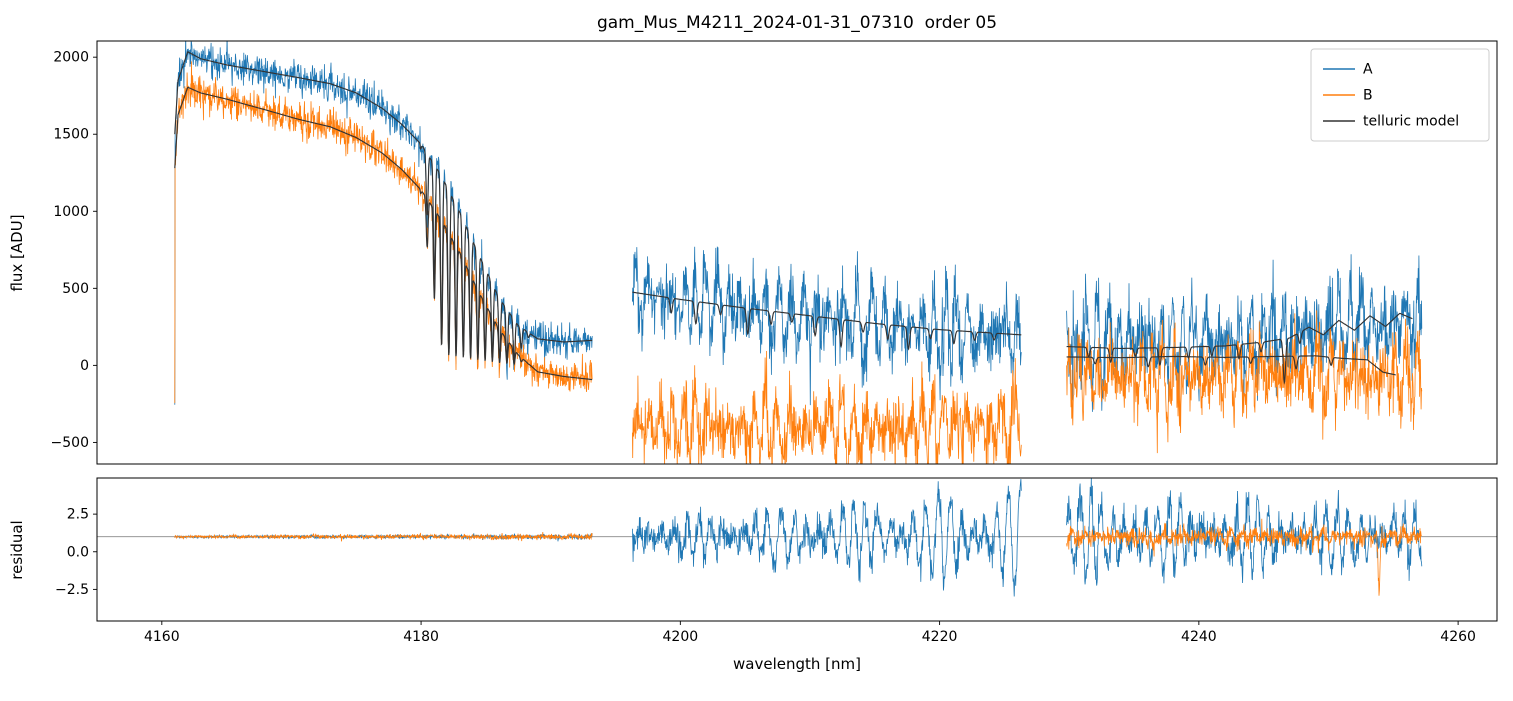  I want to click on x-tick-label: 4220, so click(940, 637).